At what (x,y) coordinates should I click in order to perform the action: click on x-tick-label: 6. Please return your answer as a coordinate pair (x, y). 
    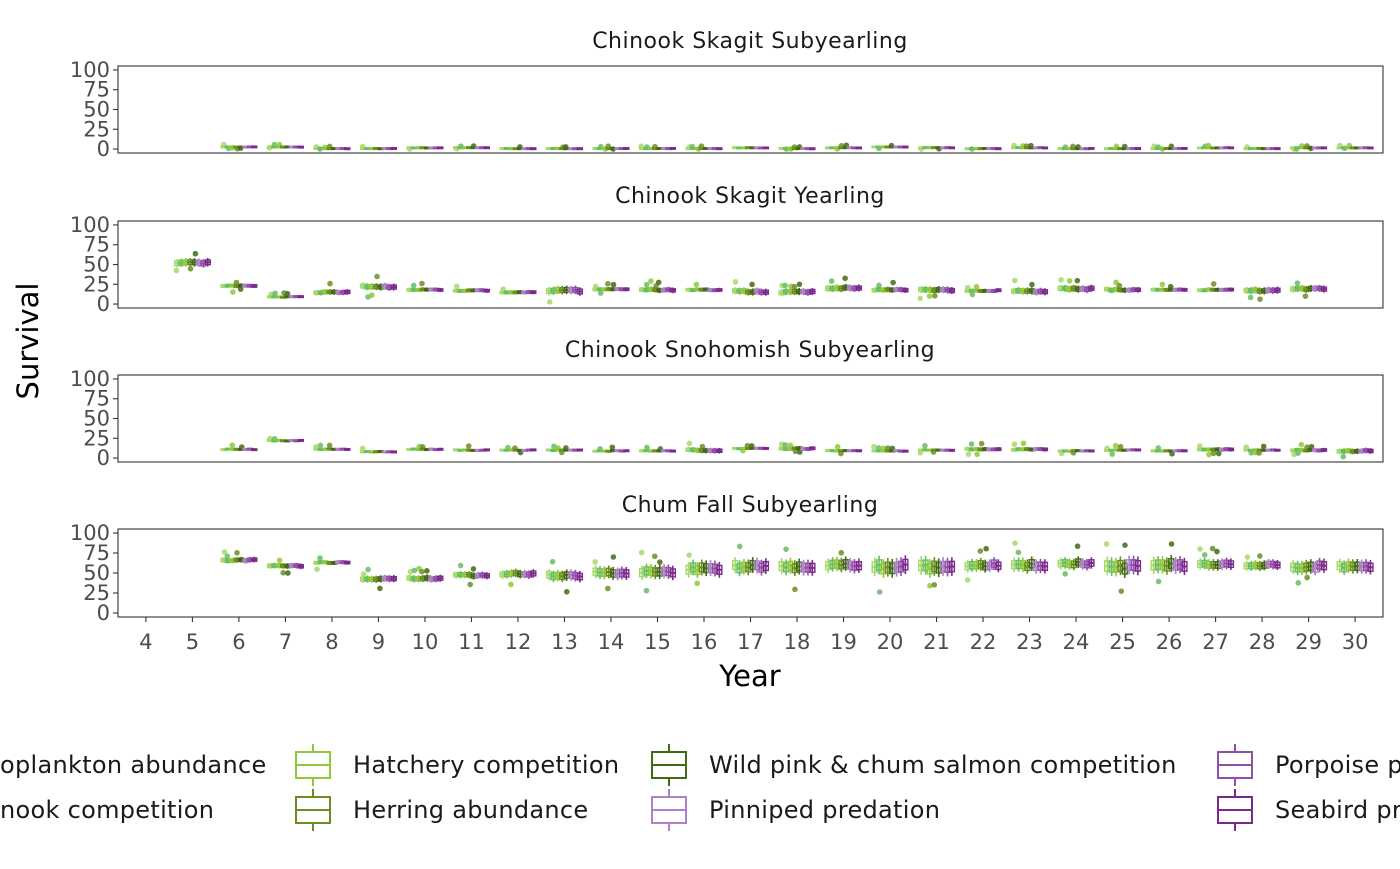
    Looking at the image, I should click on (238, 642).